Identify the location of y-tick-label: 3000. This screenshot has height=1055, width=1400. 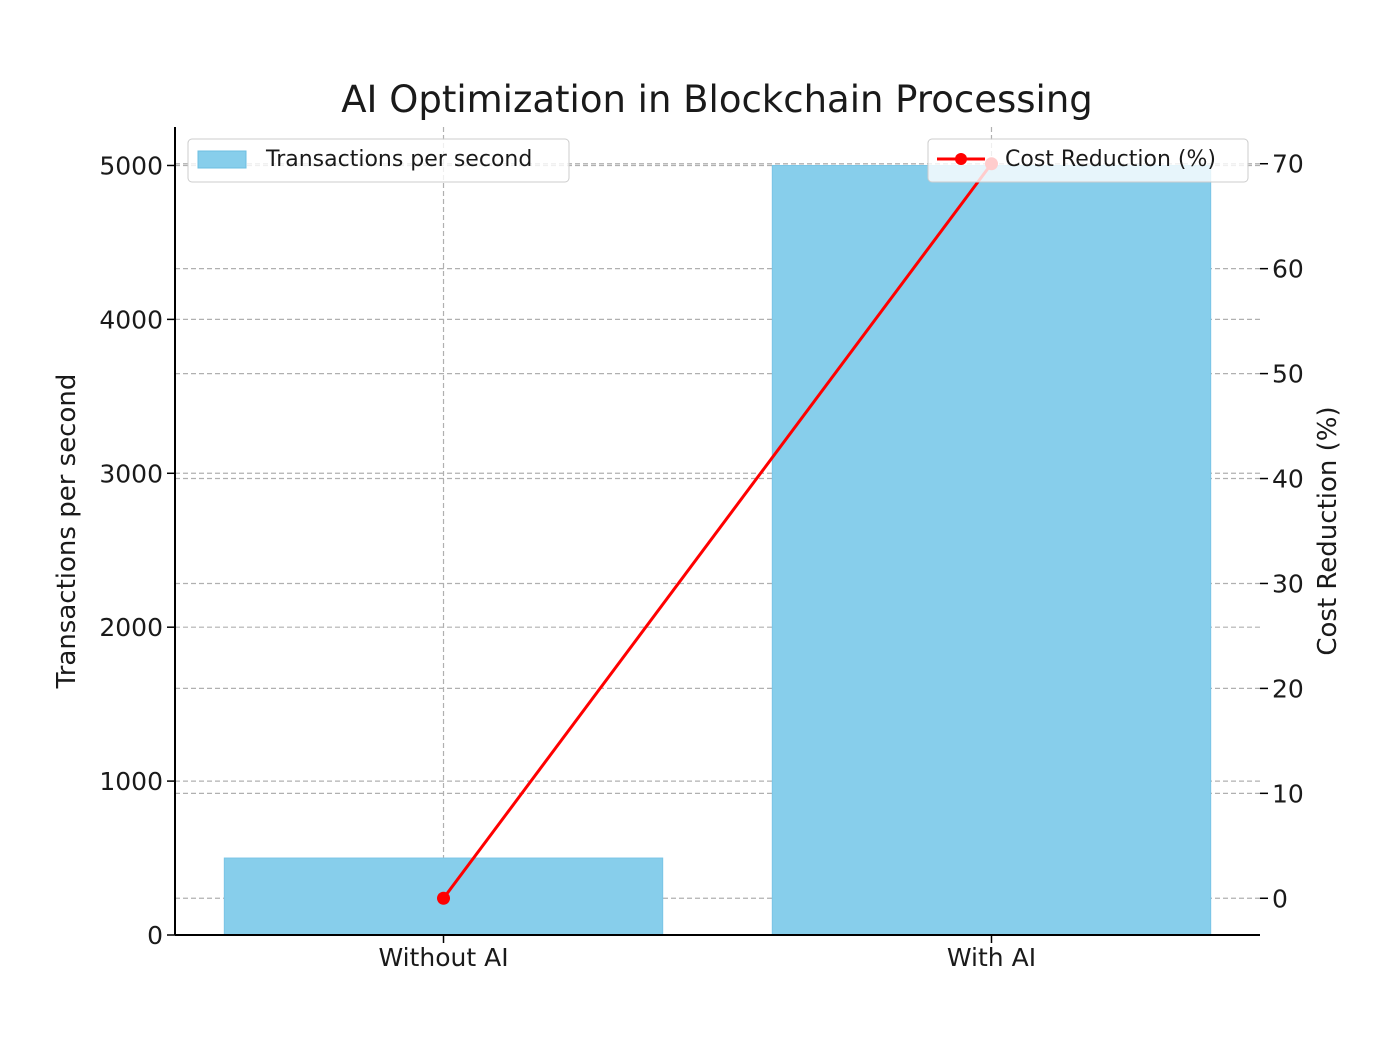
(131, 473).